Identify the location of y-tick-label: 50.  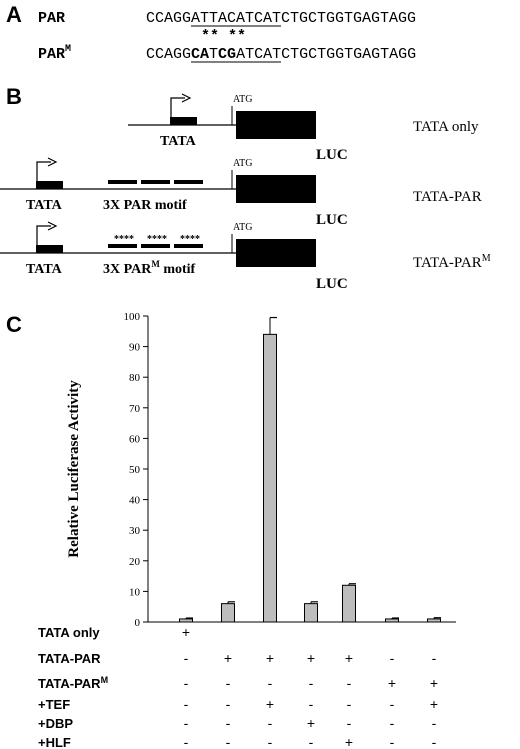
(135, 470).